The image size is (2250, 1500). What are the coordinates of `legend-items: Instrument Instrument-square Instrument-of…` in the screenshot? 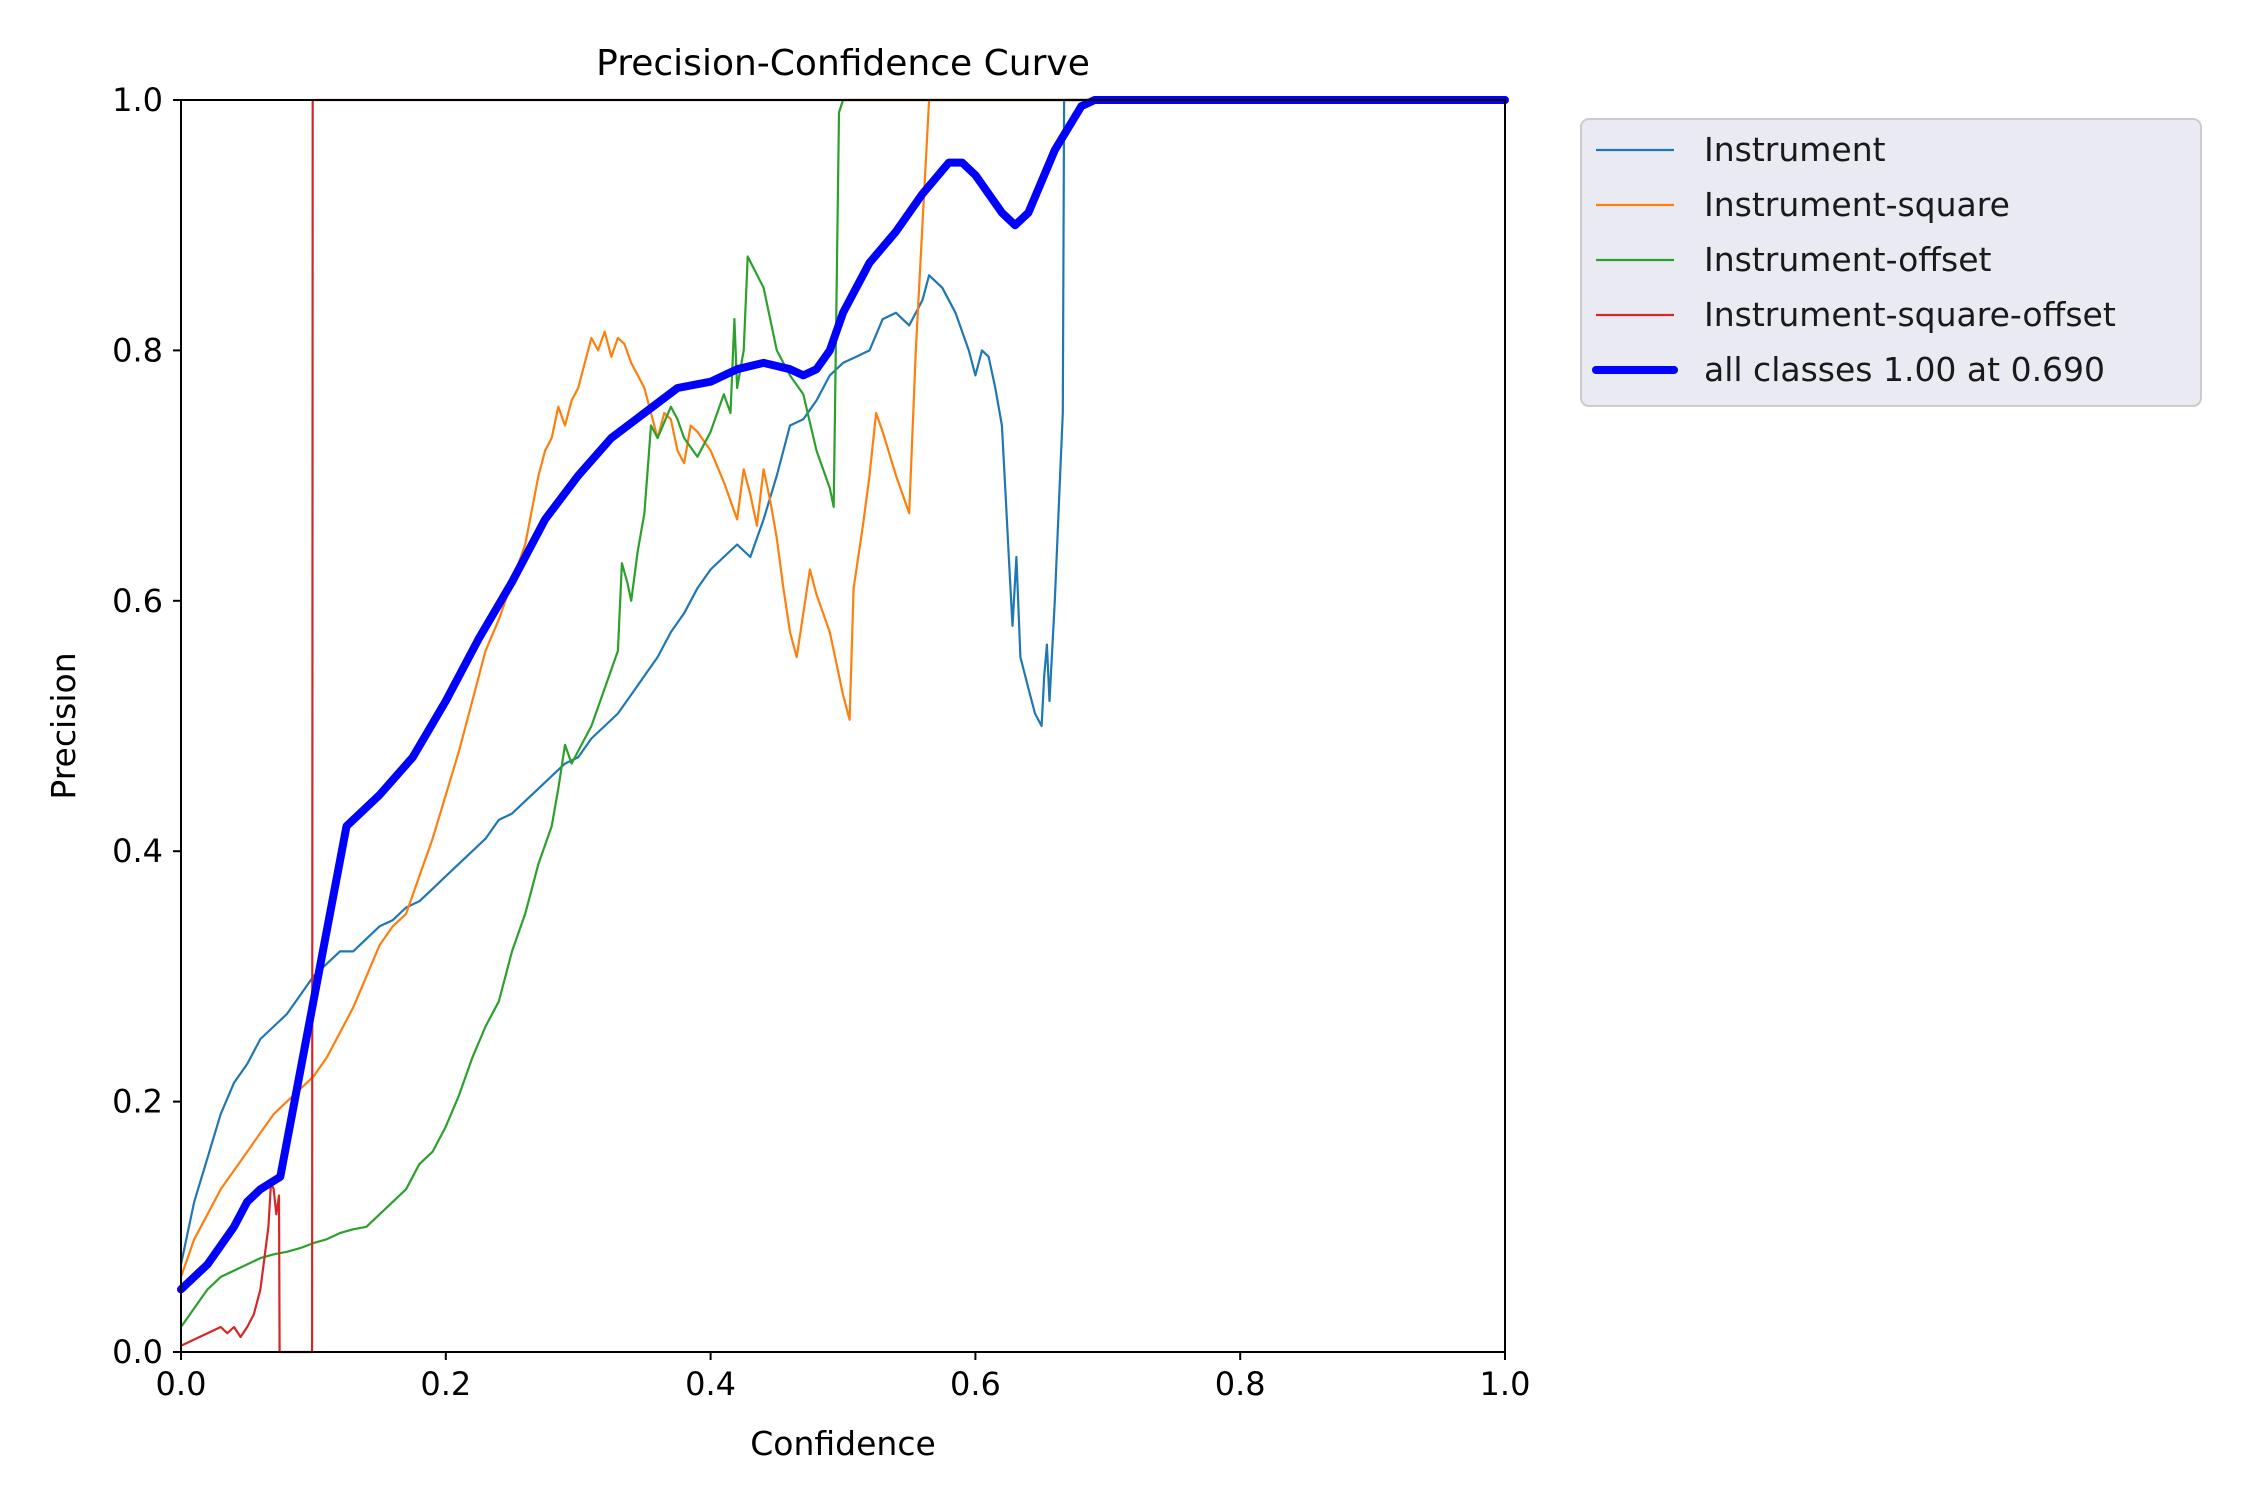 It's located at (1854, 259).